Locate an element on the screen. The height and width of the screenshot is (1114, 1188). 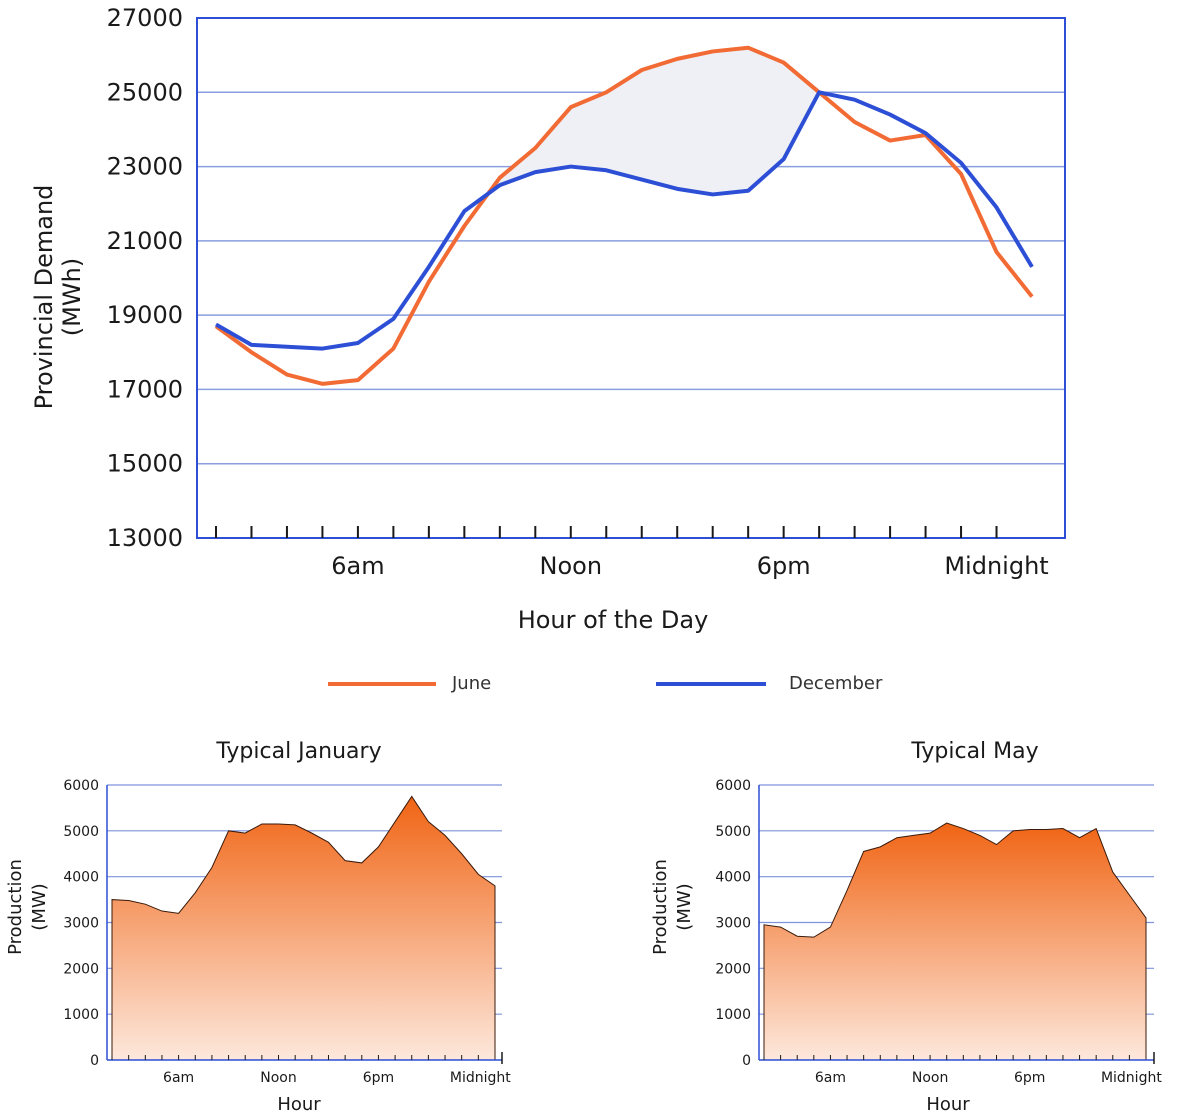
jan-y-tick-label: 6000 is located at coordinates (81, 786).